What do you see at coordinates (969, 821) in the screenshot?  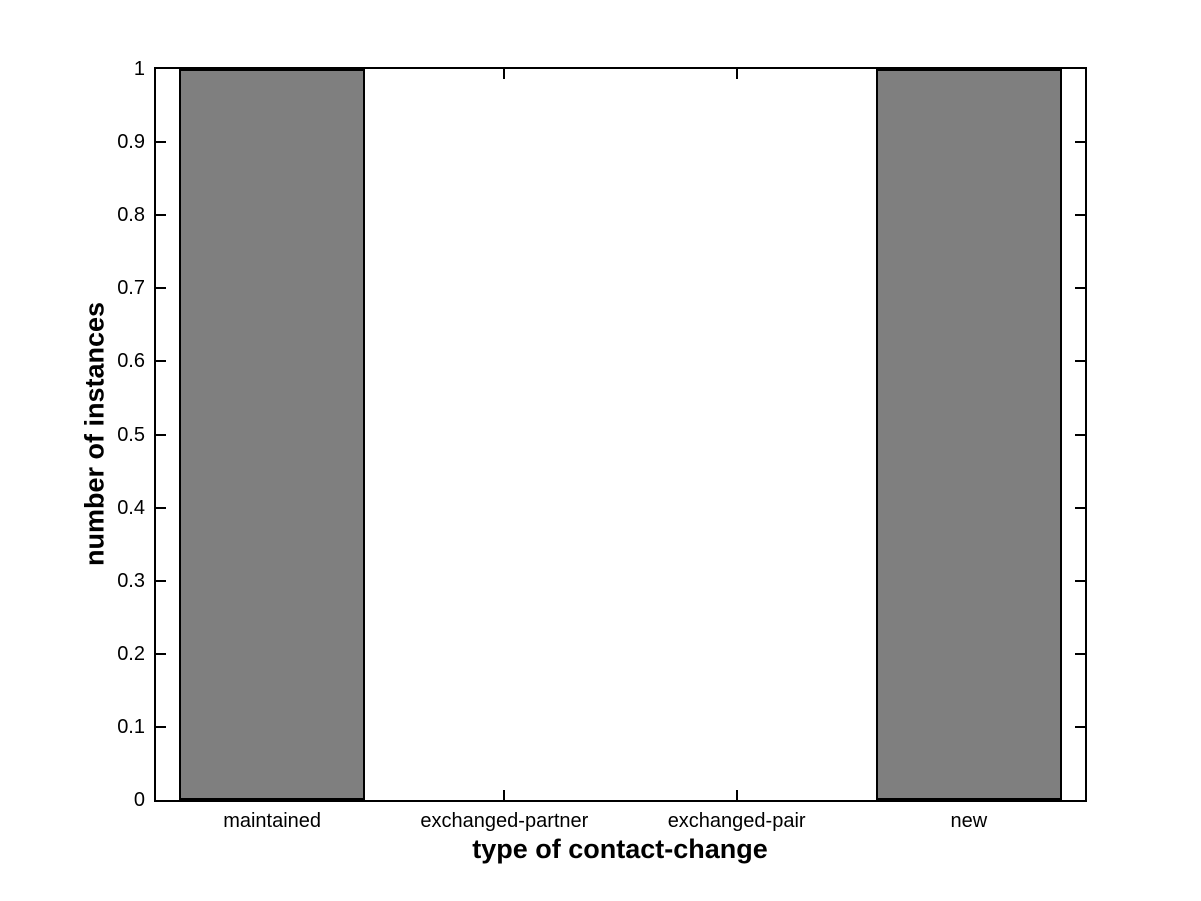 I see `x-tick-label-new: new` at bounding box center [969, 821].